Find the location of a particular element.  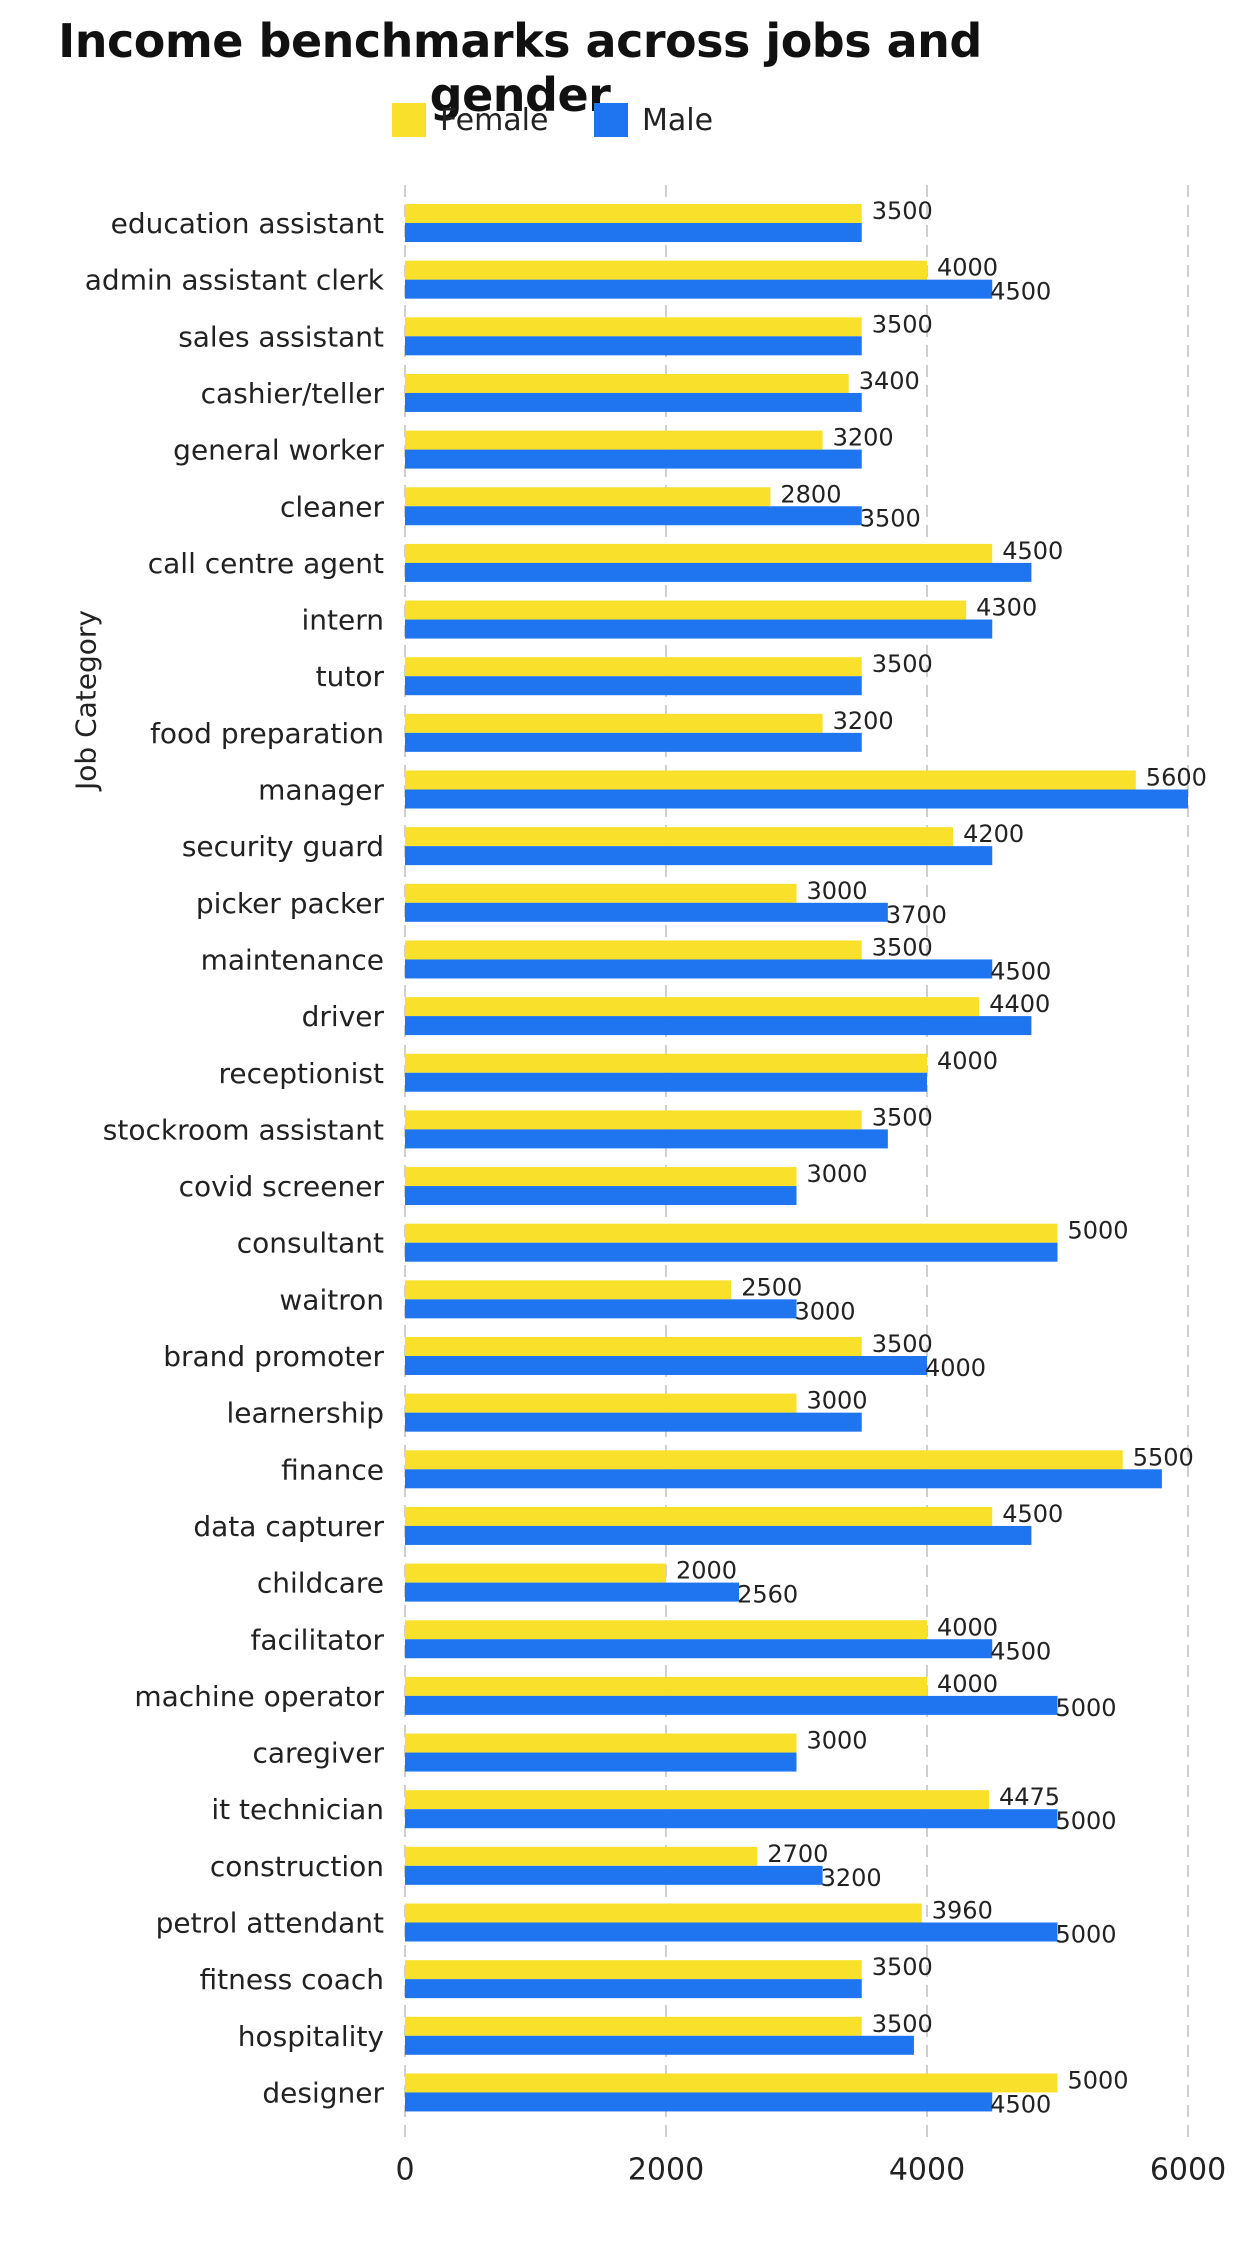

category-label: waitron is located at coordinates (331, 1299).